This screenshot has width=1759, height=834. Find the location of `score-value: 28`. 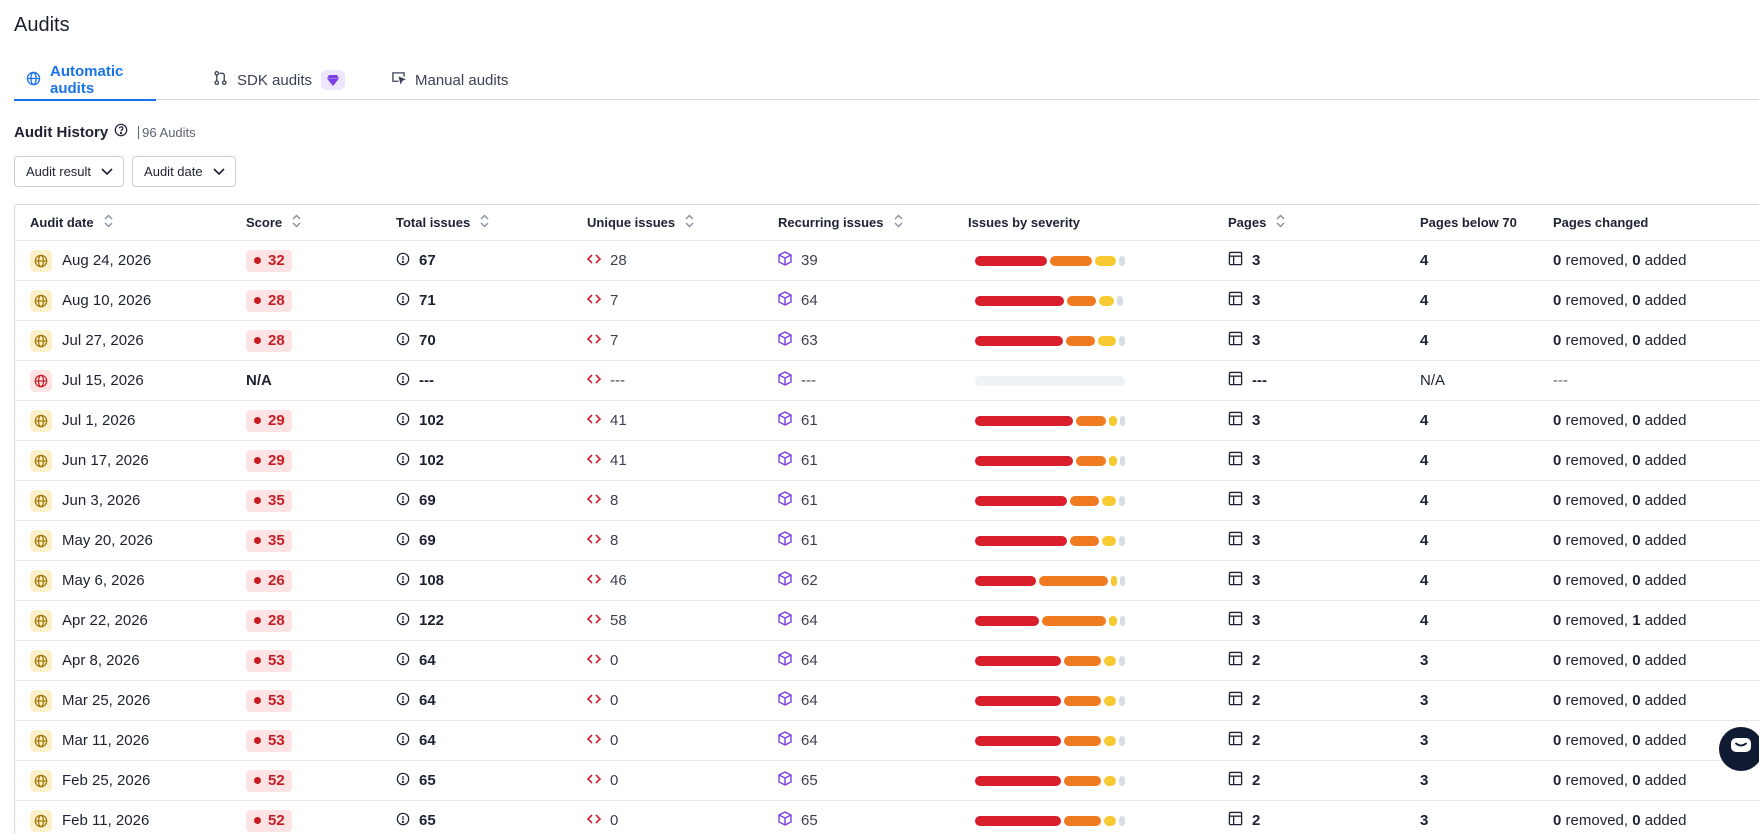

score-value: 28 is located at coordinates (276, 620).